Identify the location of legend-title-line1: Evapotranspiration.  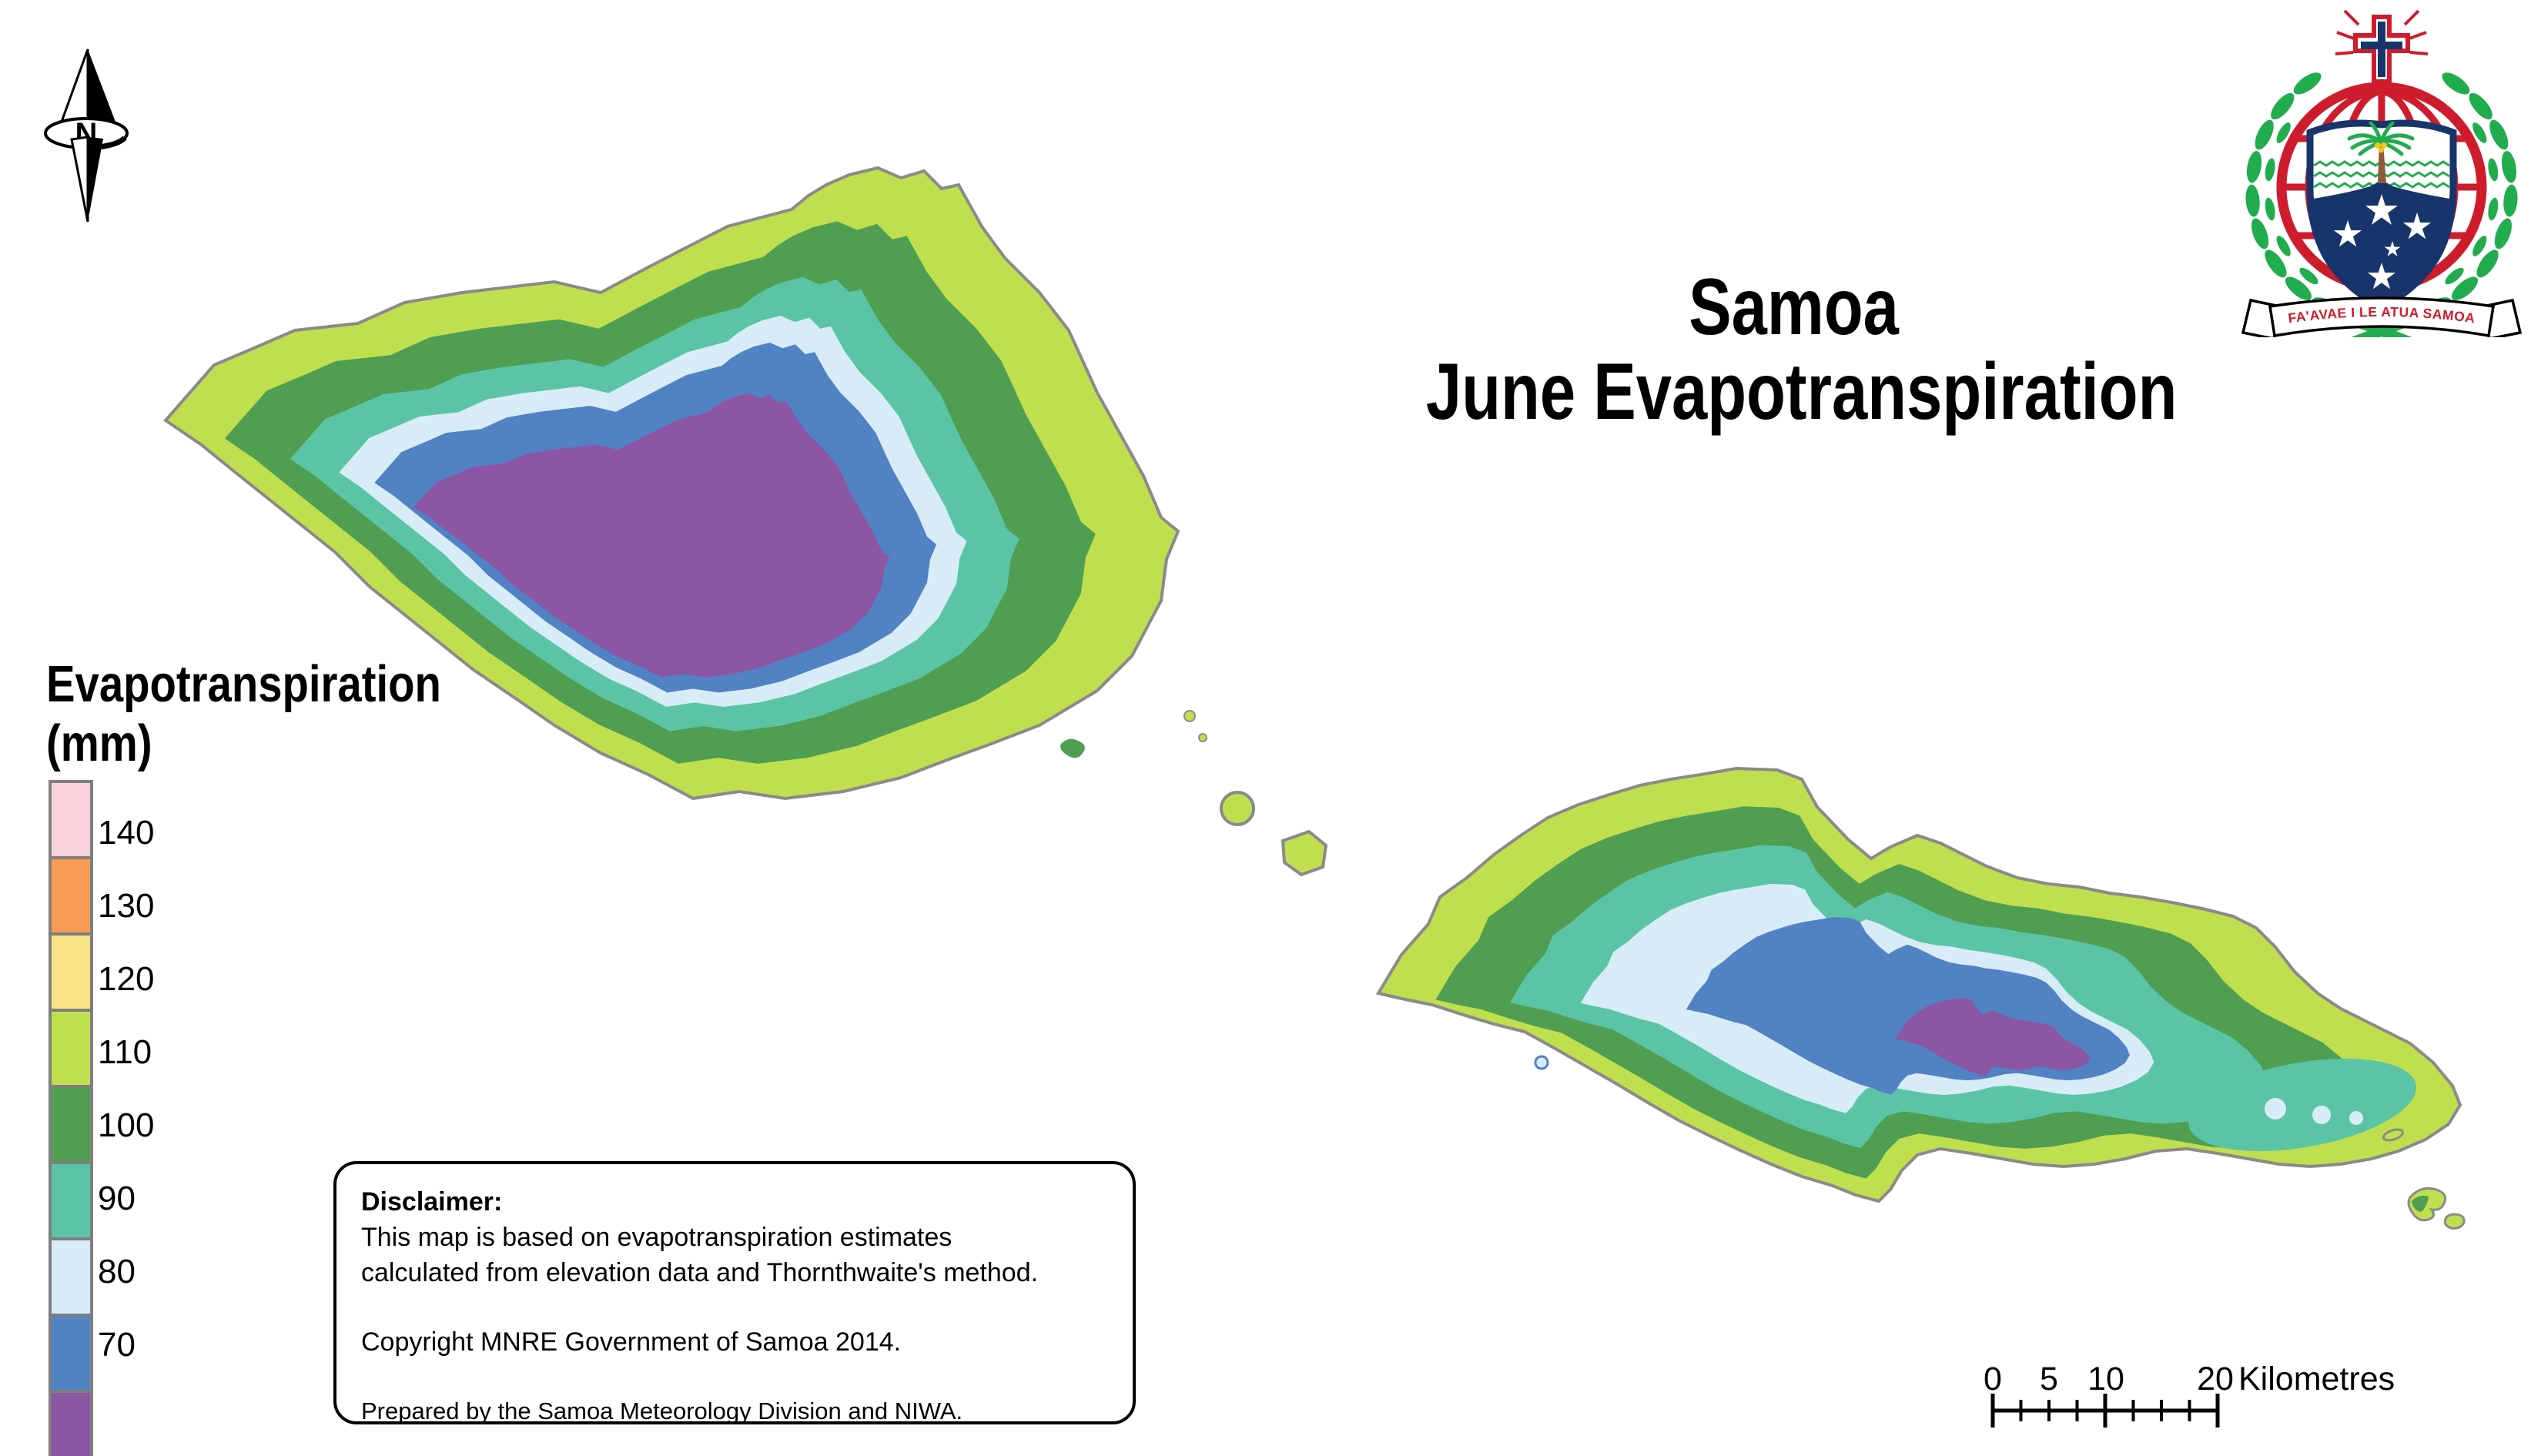
(243, 684).